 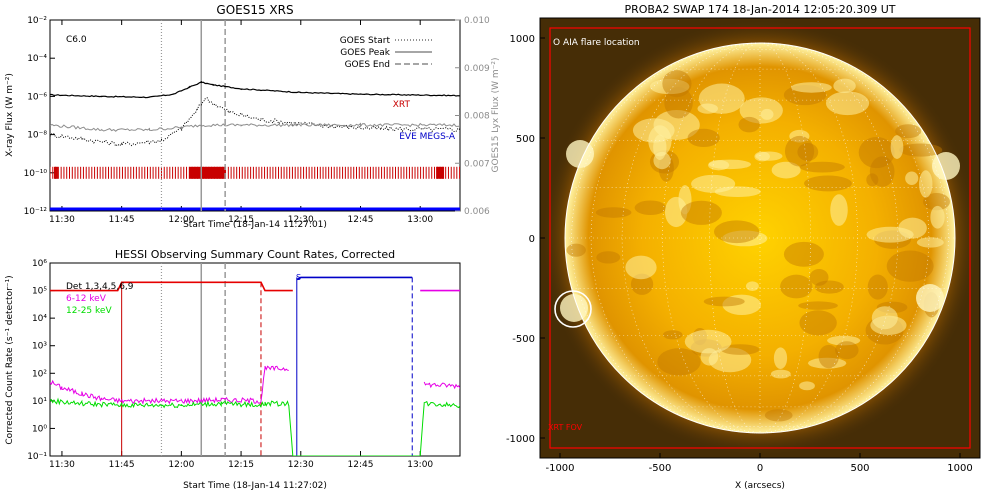 I want to click on hessi-y-tick-label: 10⁻¹, so click(x=37, y=457).